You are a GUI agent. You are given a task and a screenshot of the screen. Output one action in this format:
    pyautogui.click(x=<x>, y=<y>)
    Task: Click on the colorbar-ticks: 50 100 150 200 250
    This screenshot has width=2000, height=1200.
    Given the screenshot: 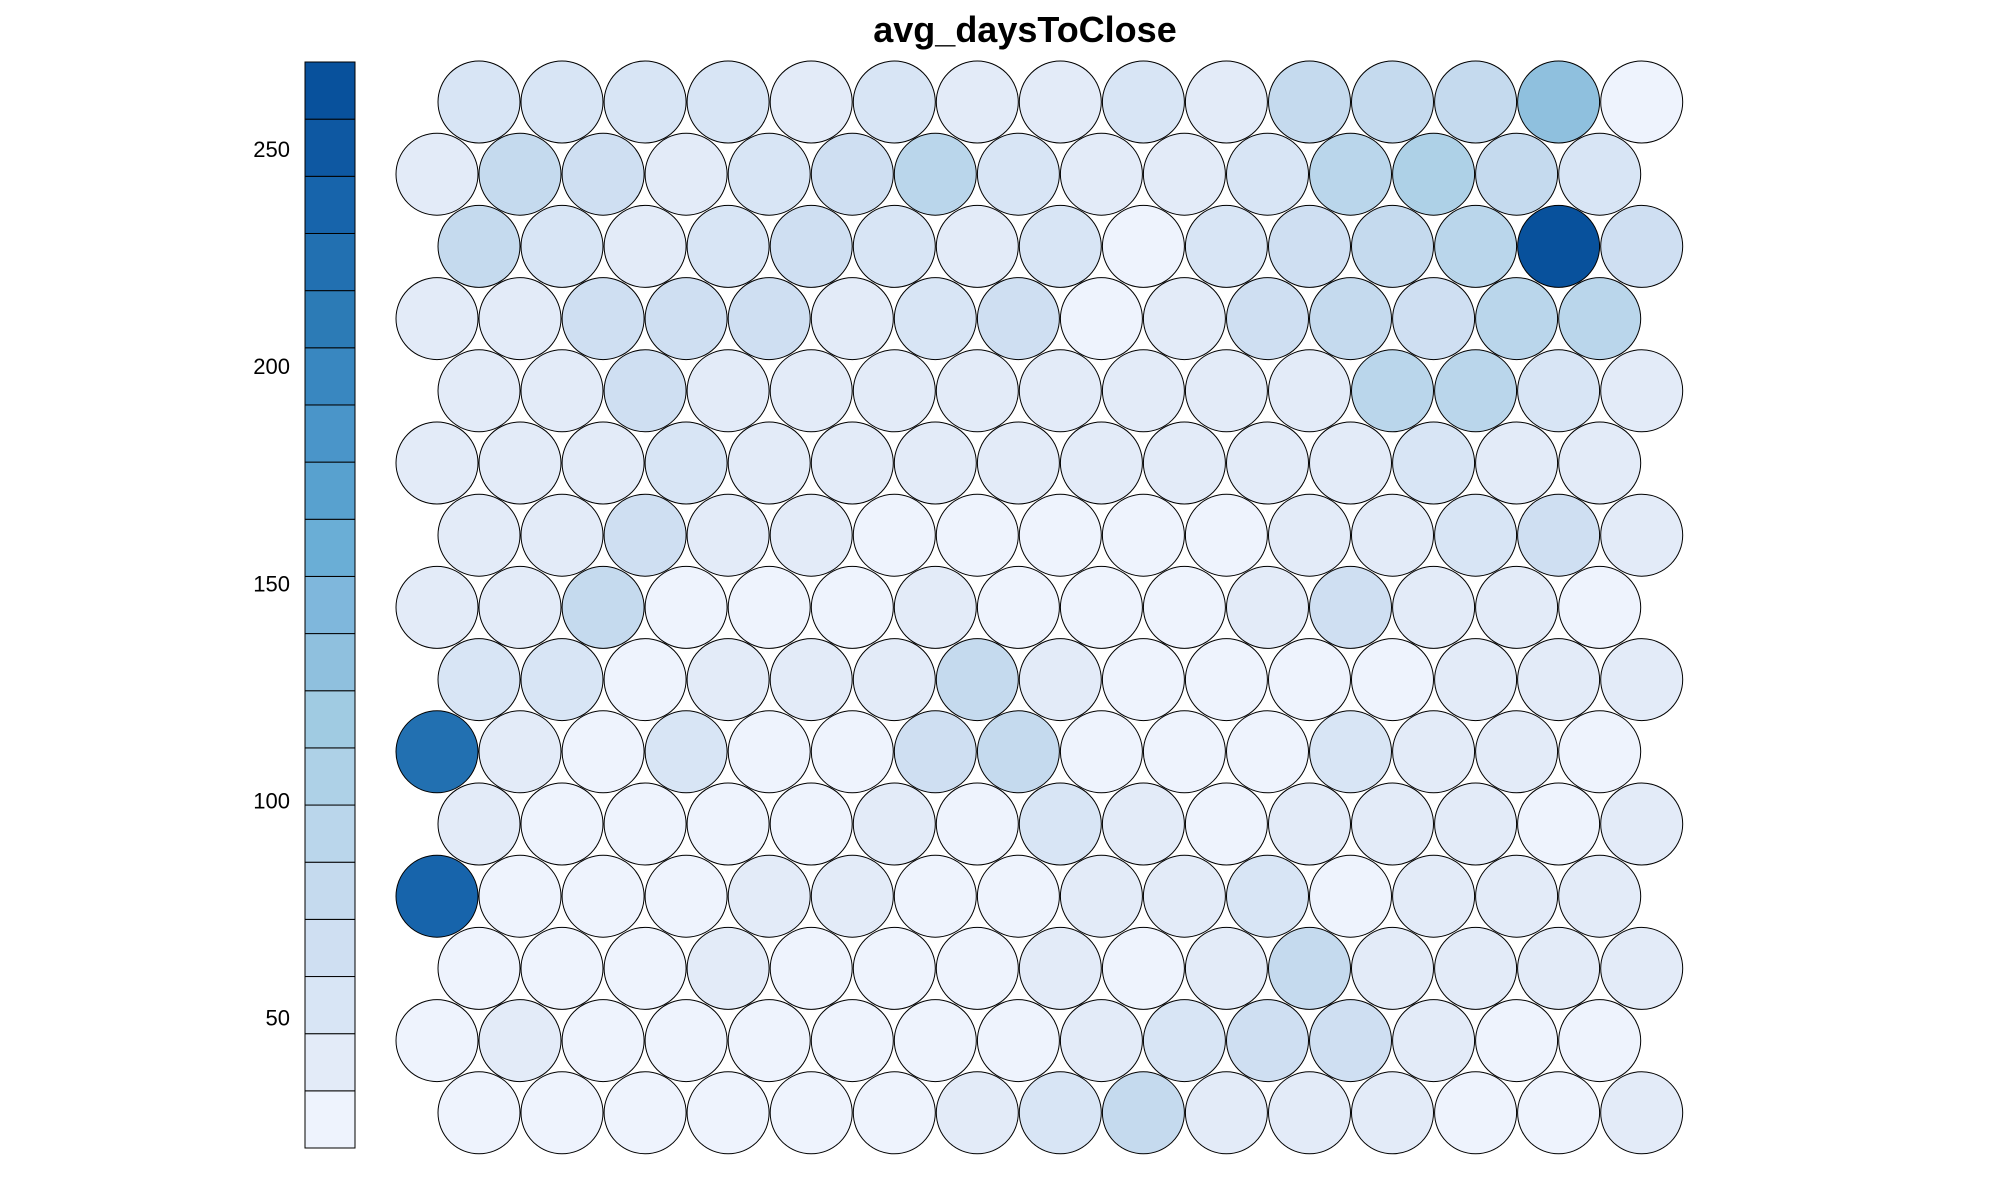 What is the action you would take?
    pyautogui.click(x=271, y=584)
    